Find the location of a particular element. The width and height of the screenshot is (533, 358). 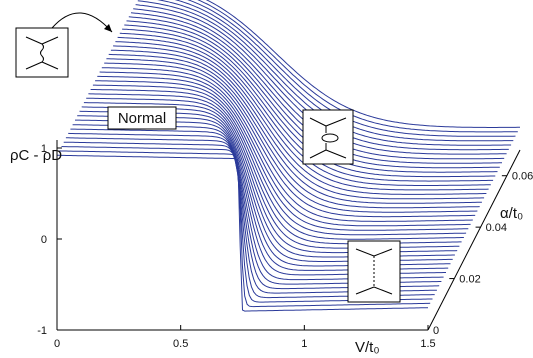

y-tick-label: 0 is located at coordinates (44, 240).